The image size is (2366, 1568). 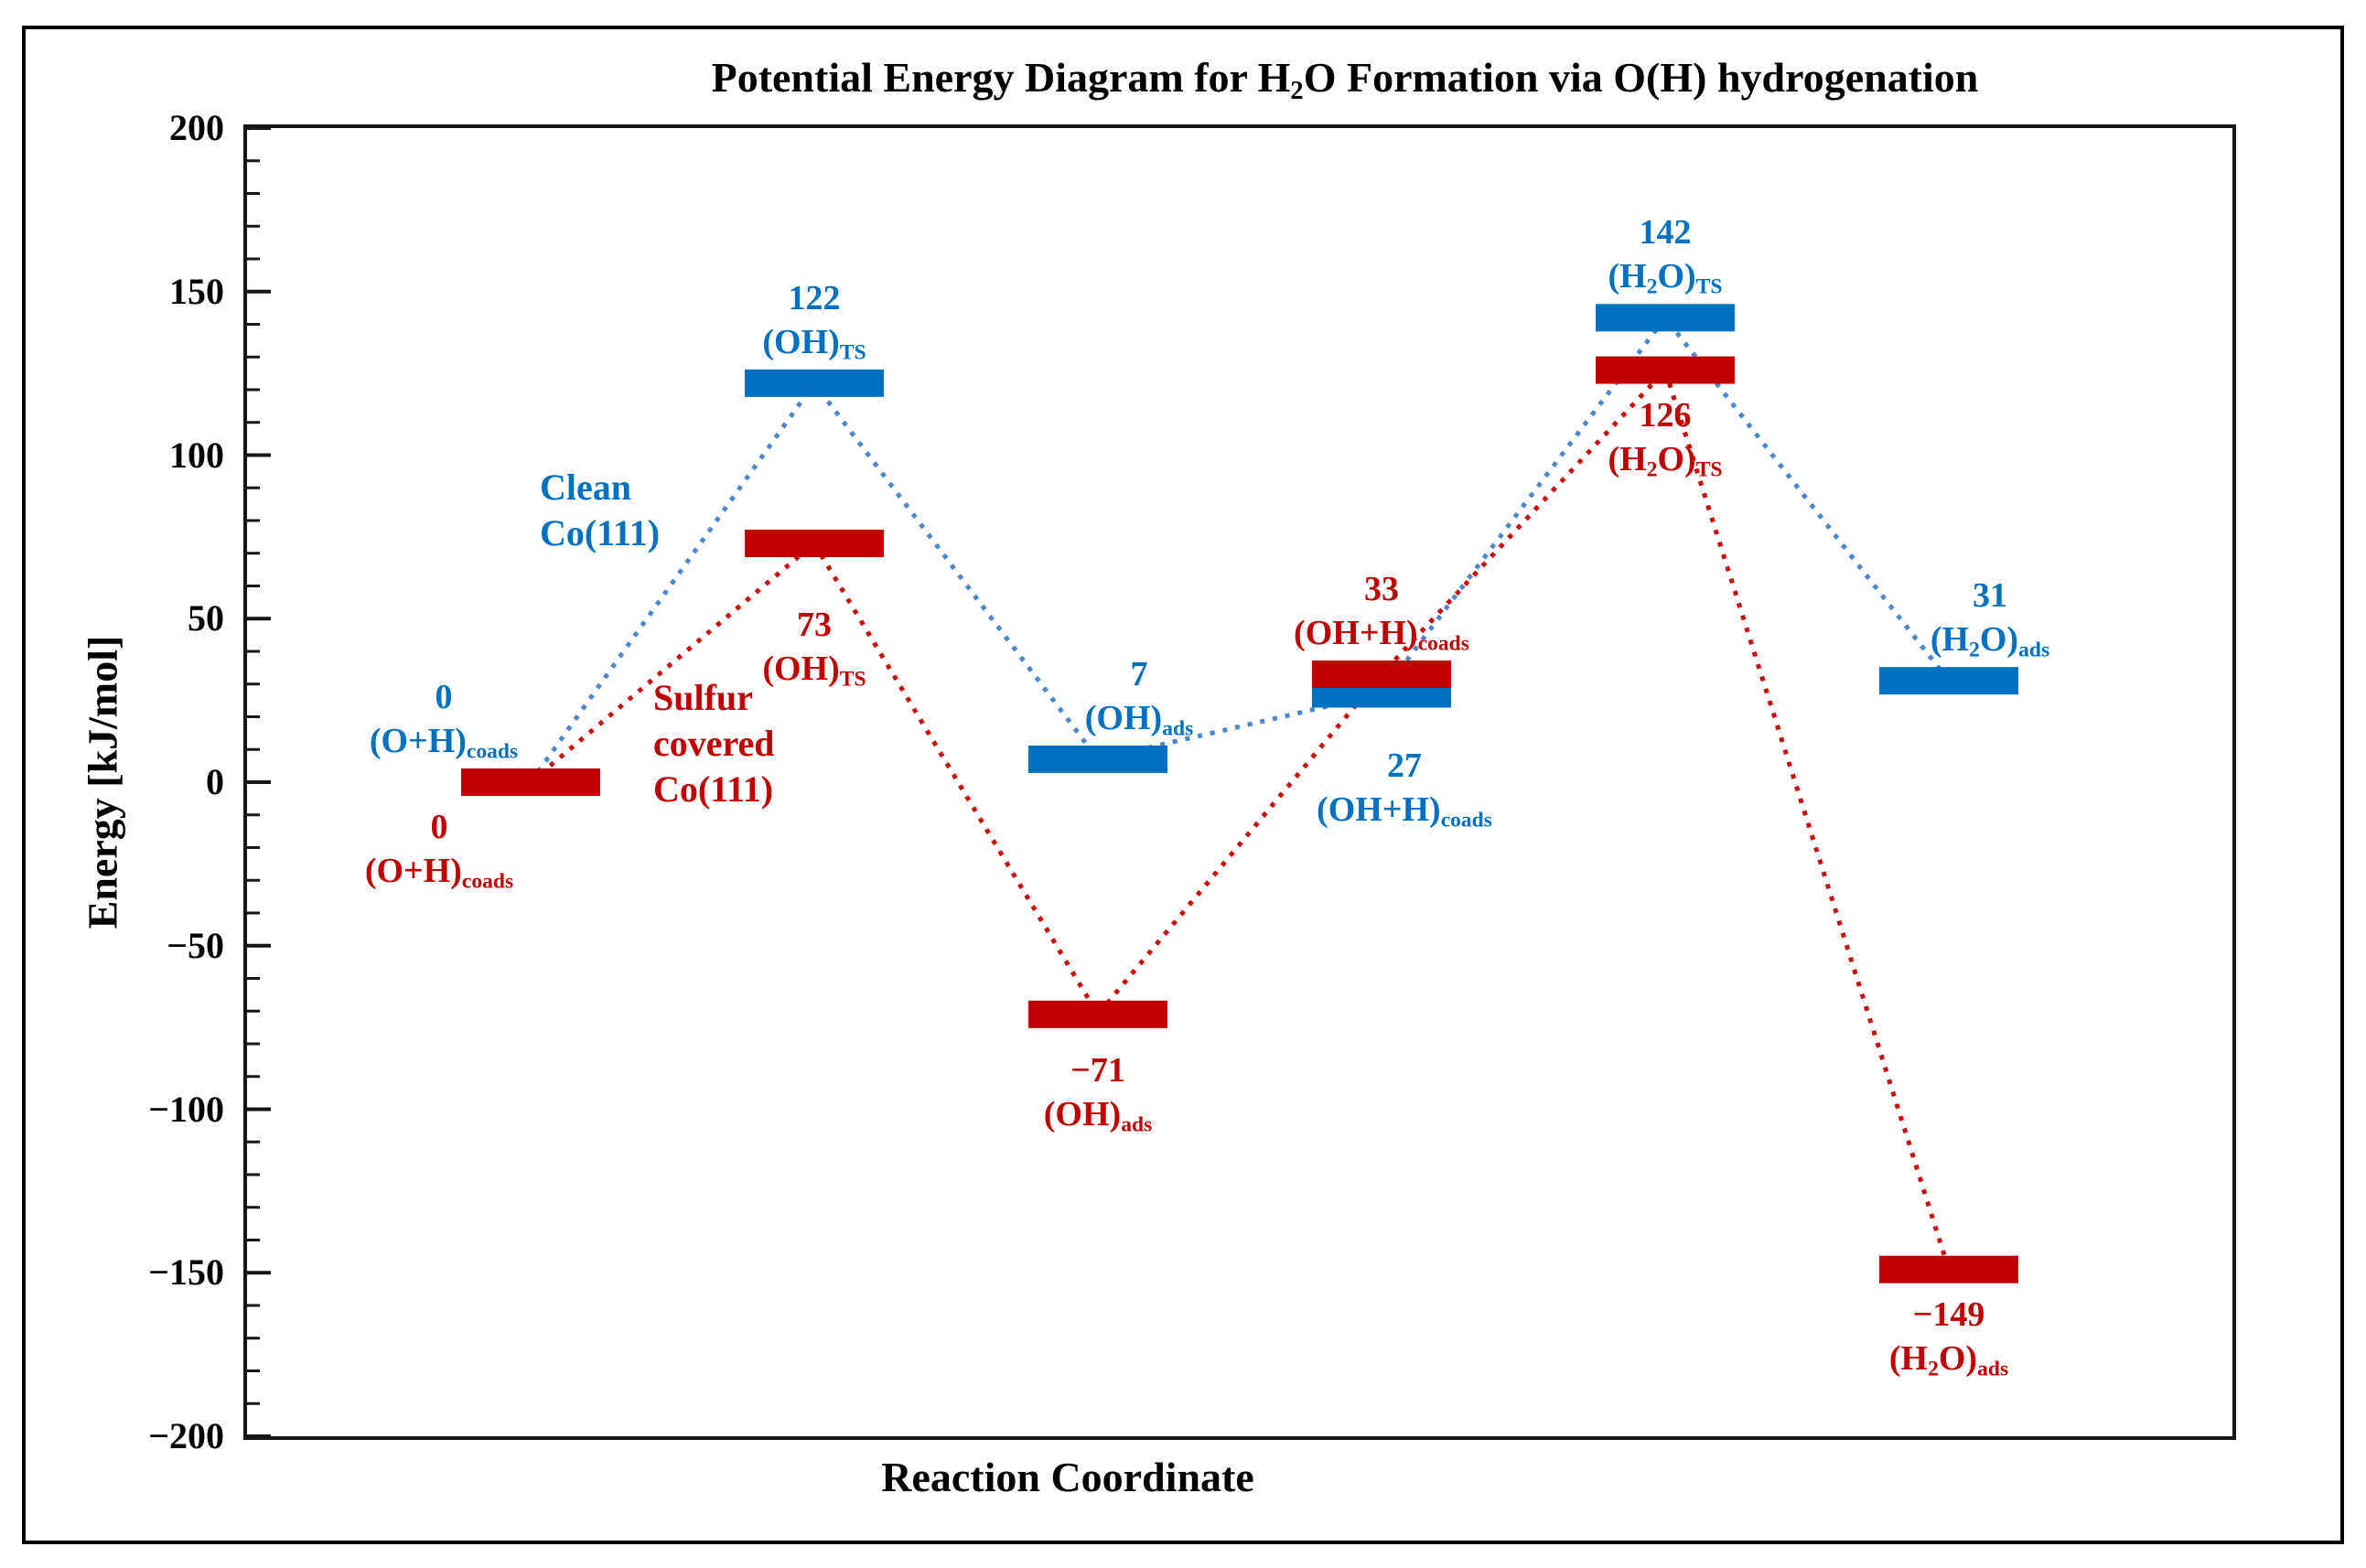 What do you see at coordinates (1666, 415) in the screenshot?
I see `energy-value: 126` at bounding box center [1666, 415].